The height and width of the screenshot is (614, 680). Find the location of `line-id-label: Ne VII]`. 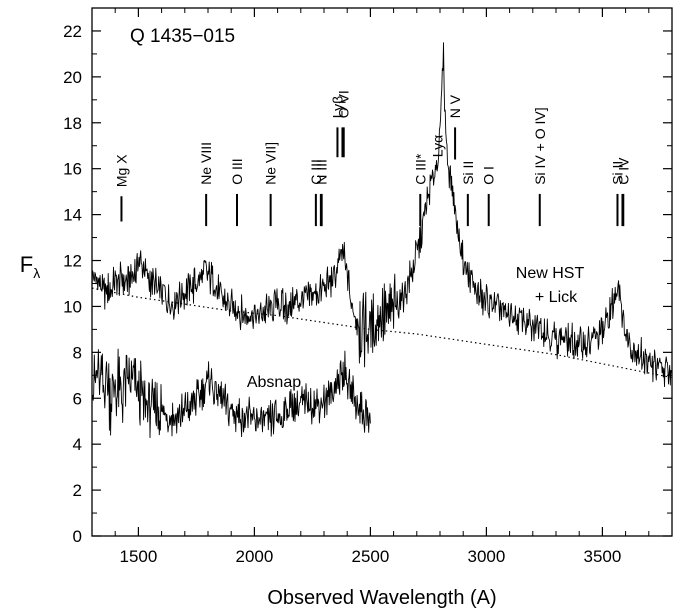

line-id-label: Ne VII] is located at coordinates (271, 163).